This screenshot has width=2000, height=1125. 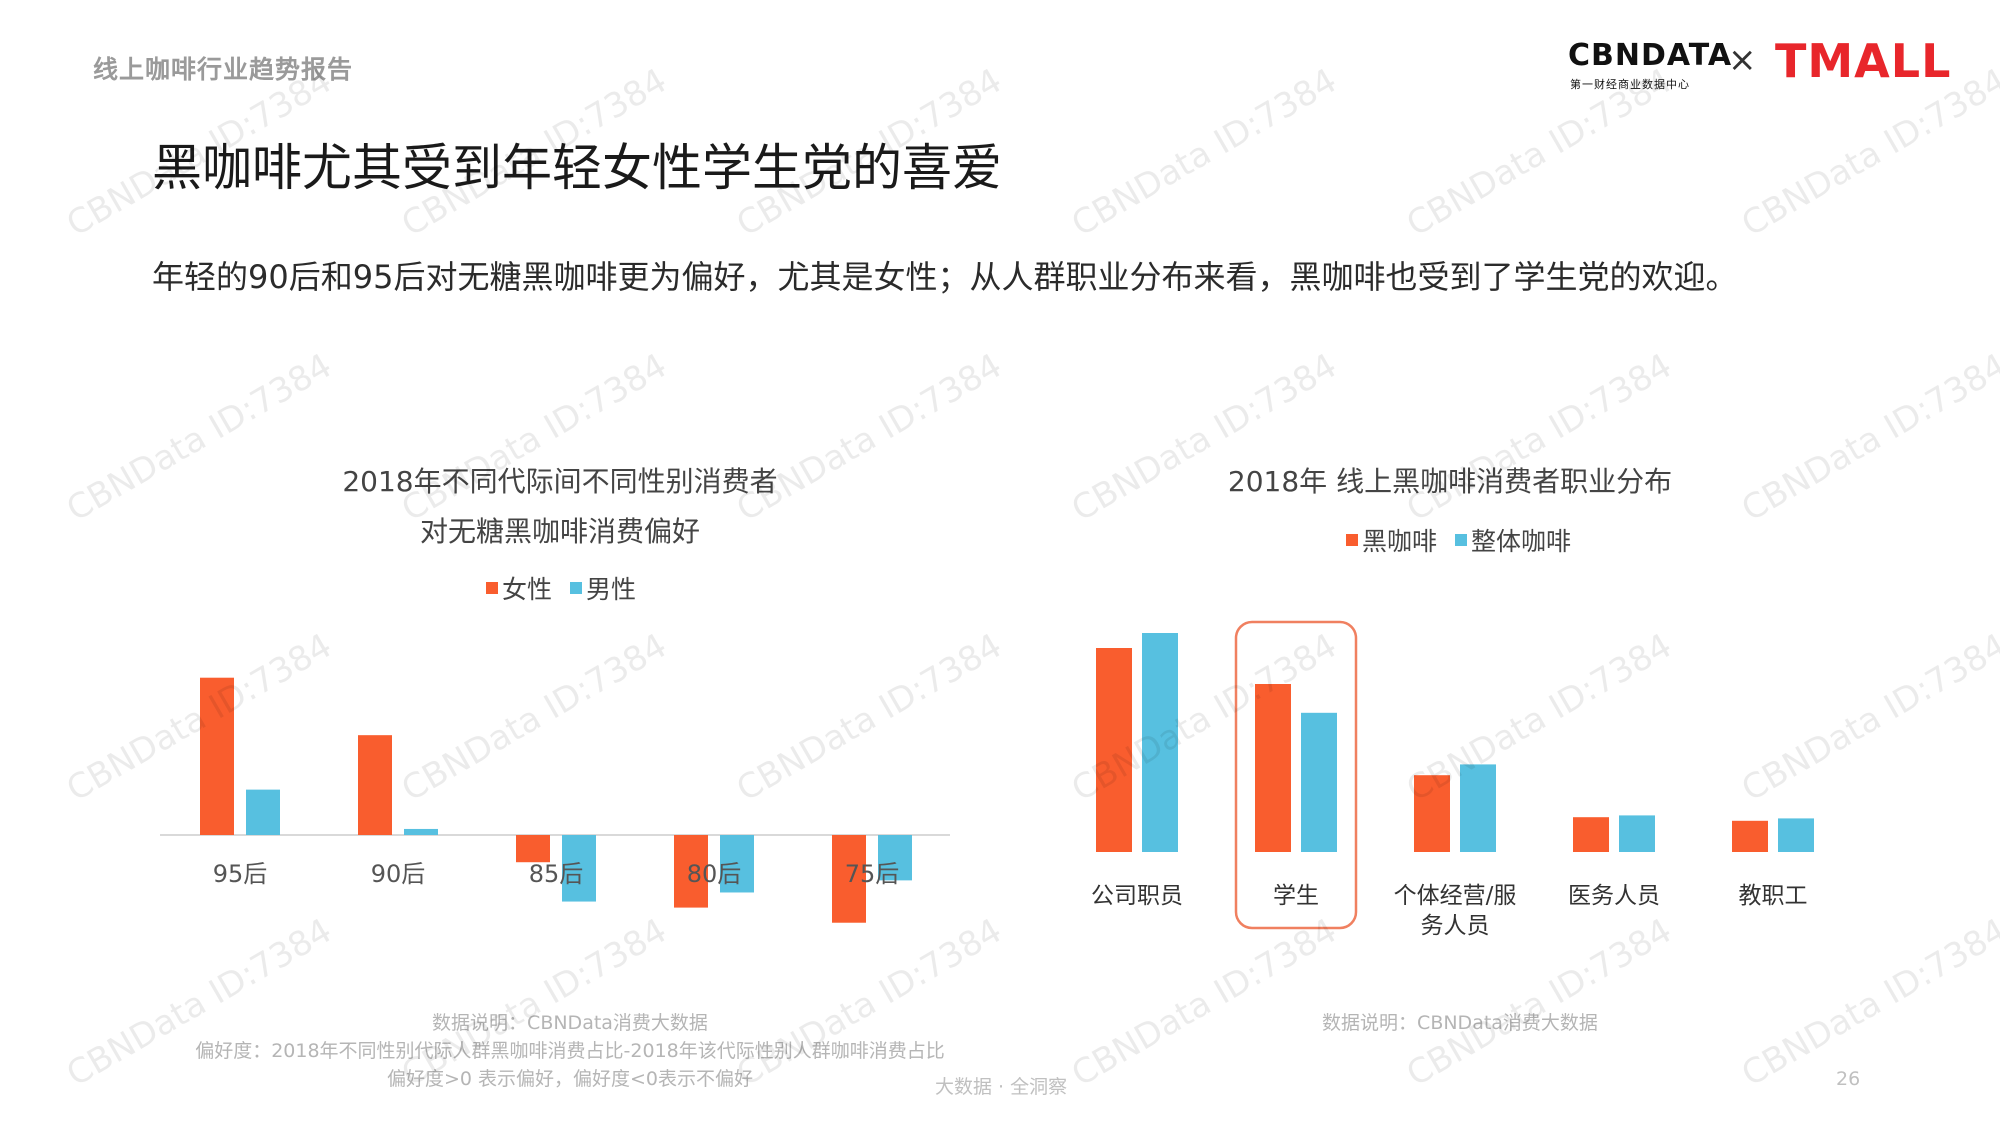 I want to click on legend-label-all-coffee: 整体咖啡, so click(x=1521, y=541).